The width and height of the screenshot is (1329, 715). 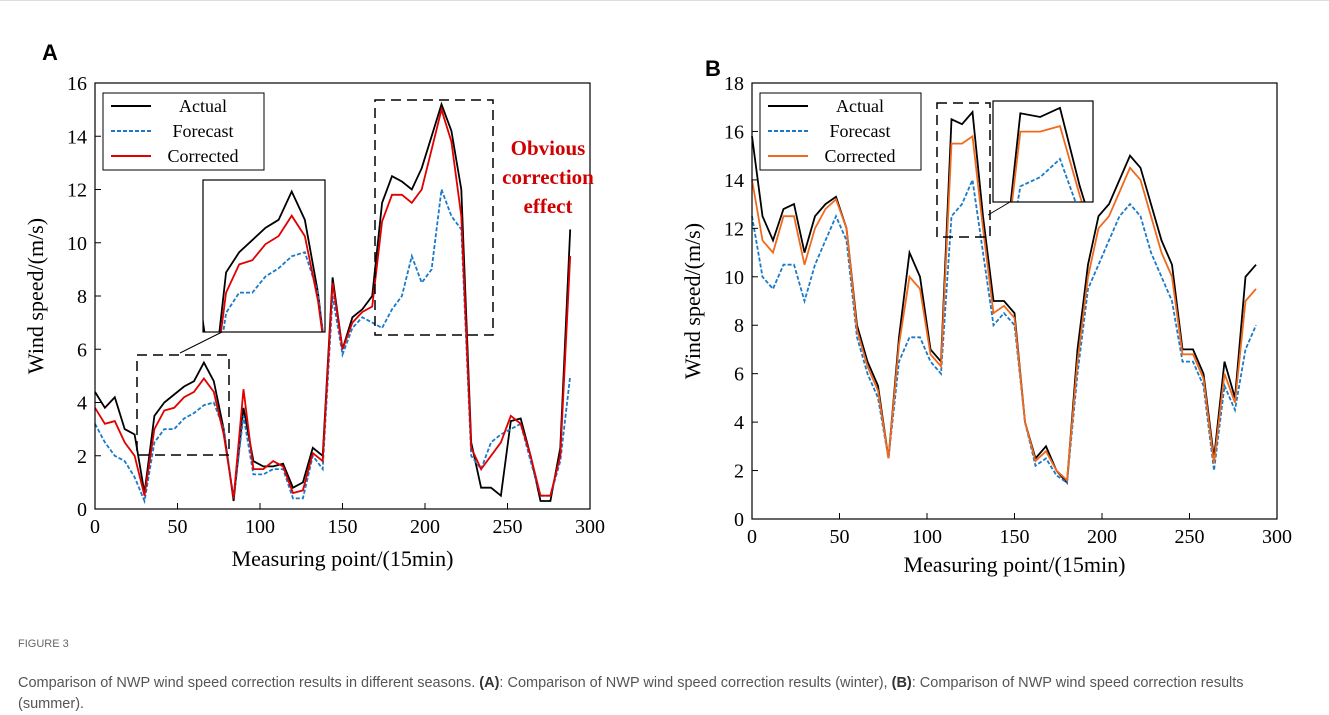 I want to click on figure-label: FIGURE 3, so click(x=43, y=644).